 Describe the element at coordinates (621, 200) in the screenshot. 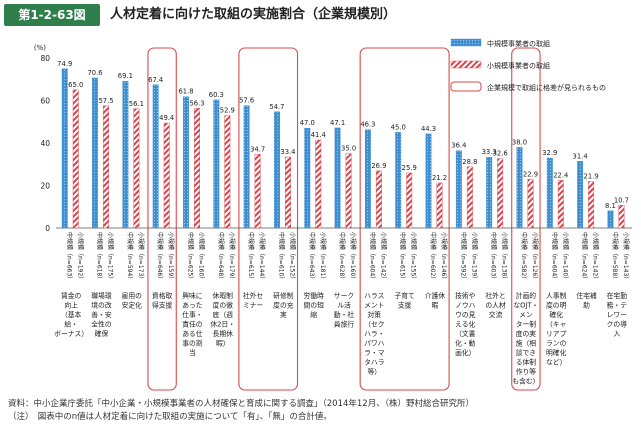

I see `value-label: 10.7` at that location.